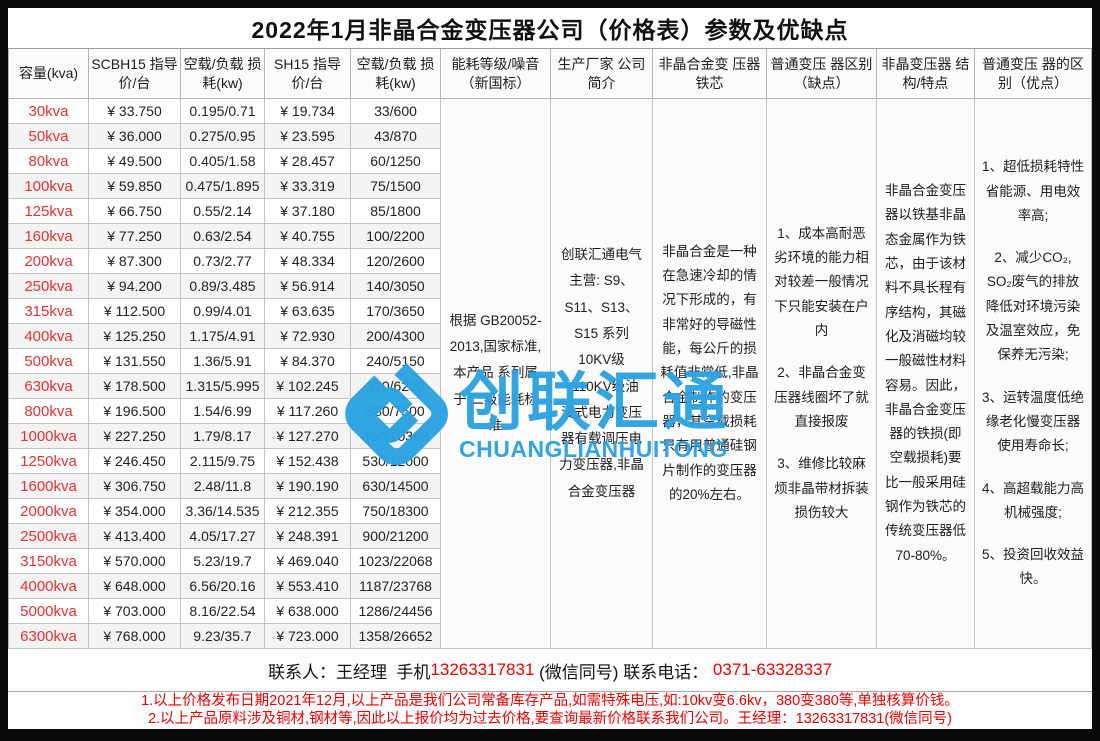  I want to click on cell-scbh15-price: ¥ 354.000, so click(135, 511).